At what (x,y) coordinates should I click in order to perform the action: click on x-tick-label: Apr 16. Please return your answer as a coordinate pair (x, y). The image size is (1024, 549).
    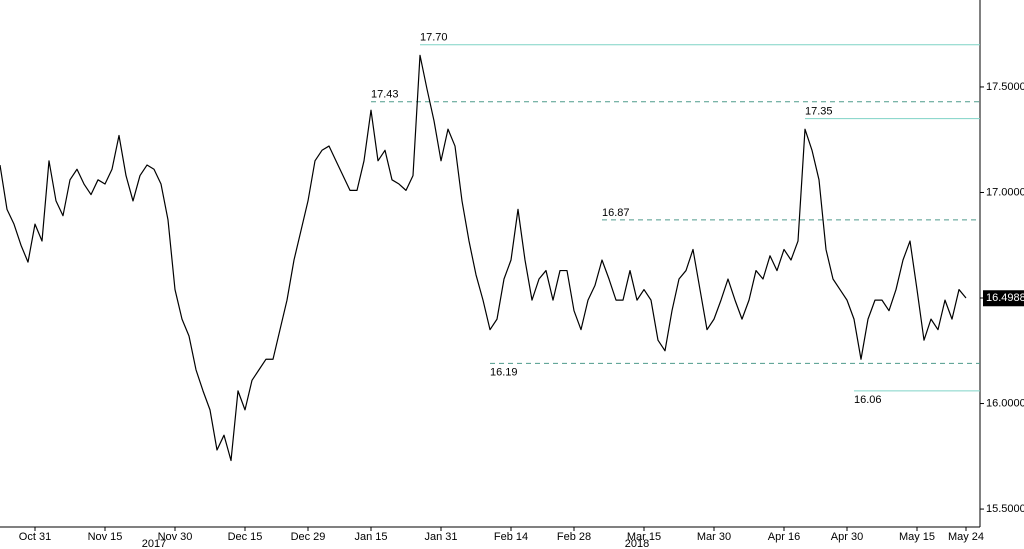
    Looking at the image, I should click on (784, 537).